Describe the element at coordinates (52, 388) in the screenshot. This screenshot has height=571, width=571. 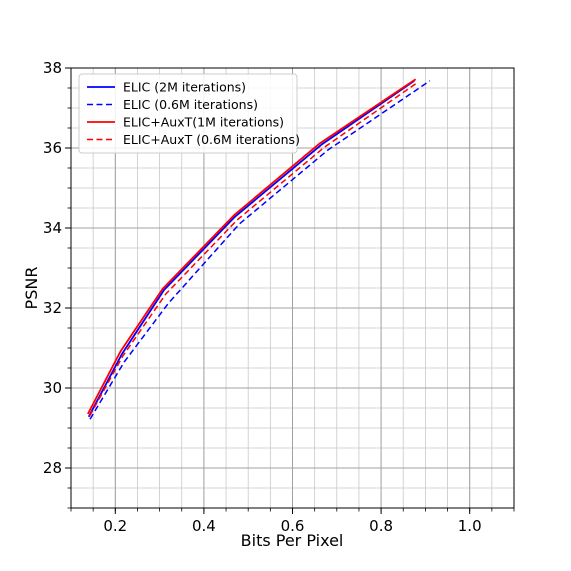
I see `y-tick-label: 30` at that location.